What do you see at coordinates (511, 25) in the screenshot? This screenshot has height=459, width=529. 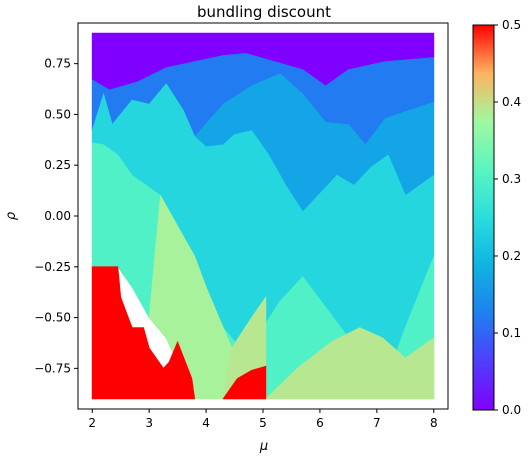 I see `colorbar-tick-label: 0.5` at bounding box center [511, 25].